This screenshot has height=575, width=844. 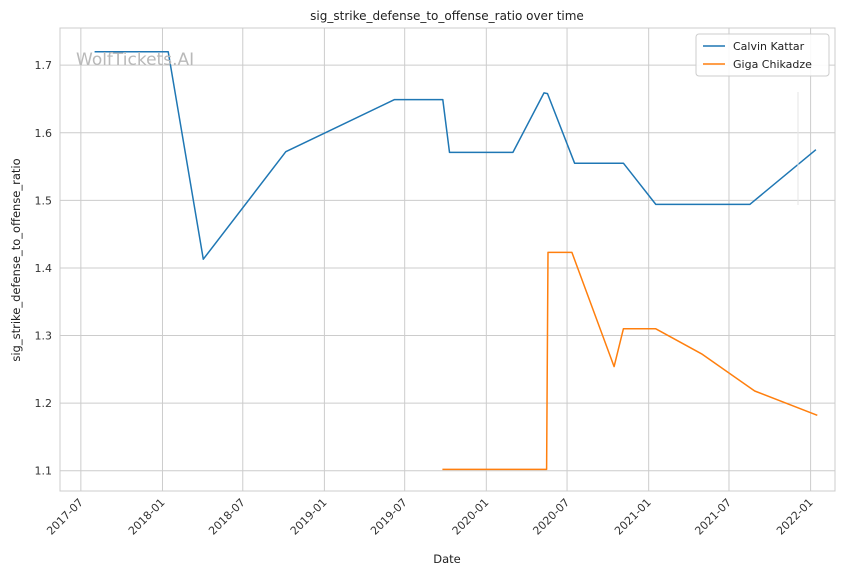 I want to click on y-tick-label: 1.3, so click(x=44, y=336).